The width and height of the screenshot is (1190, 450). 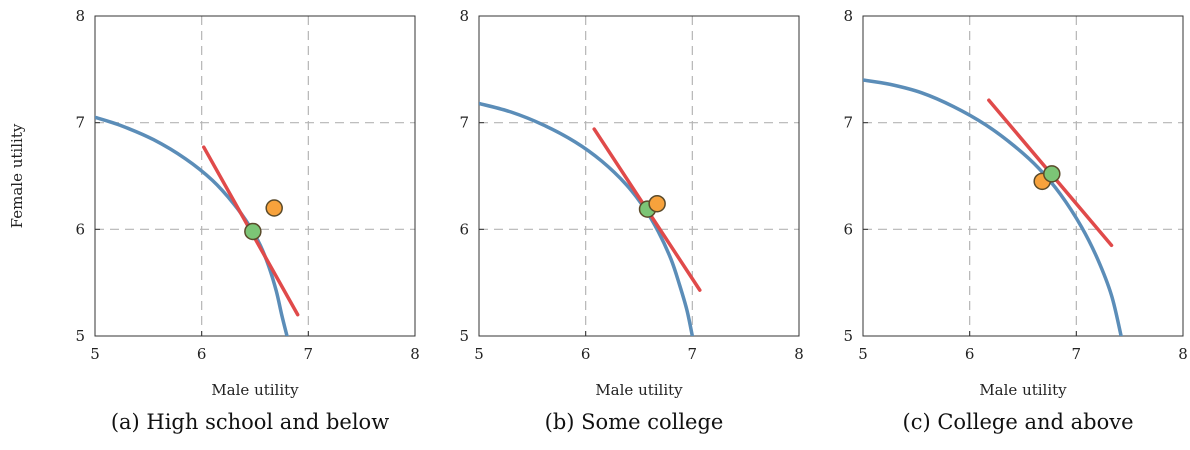 I want to click on panel-caption: (a) High school and below, so click(x=250, y=422).